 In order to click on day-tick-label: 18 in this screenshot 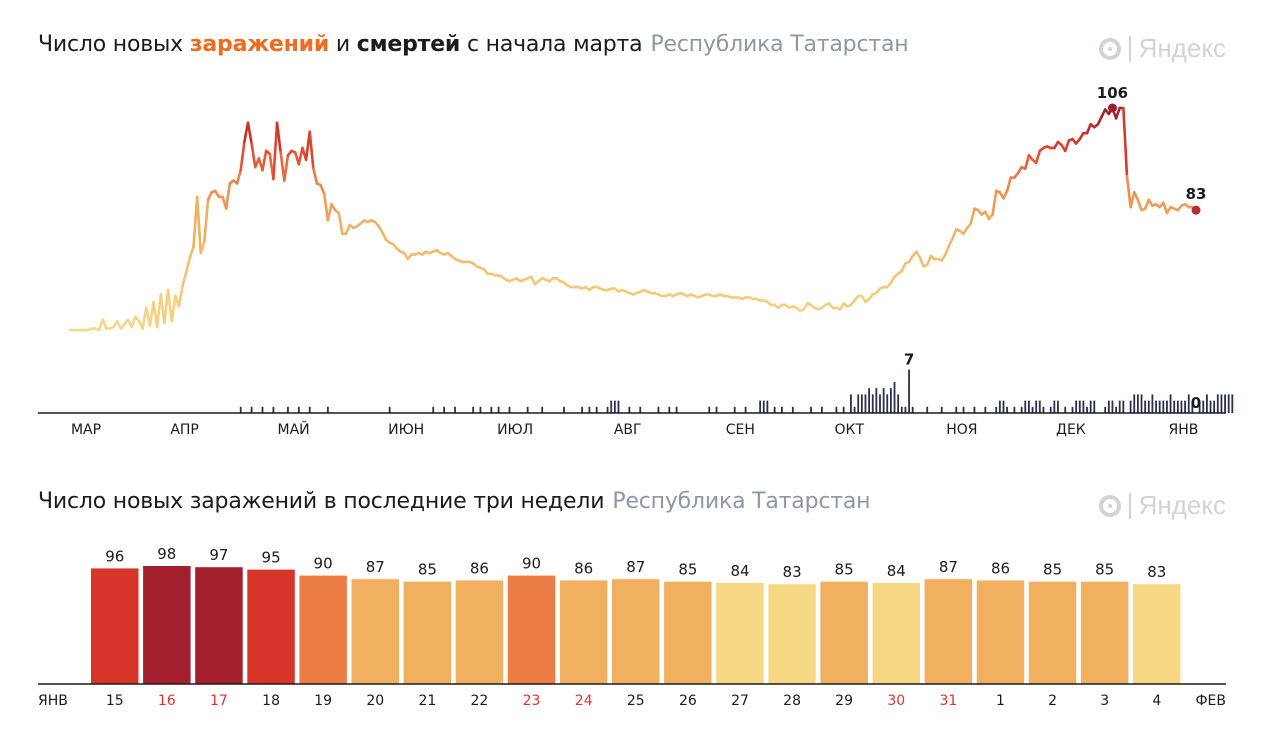, I will do `click(271, 701)`.